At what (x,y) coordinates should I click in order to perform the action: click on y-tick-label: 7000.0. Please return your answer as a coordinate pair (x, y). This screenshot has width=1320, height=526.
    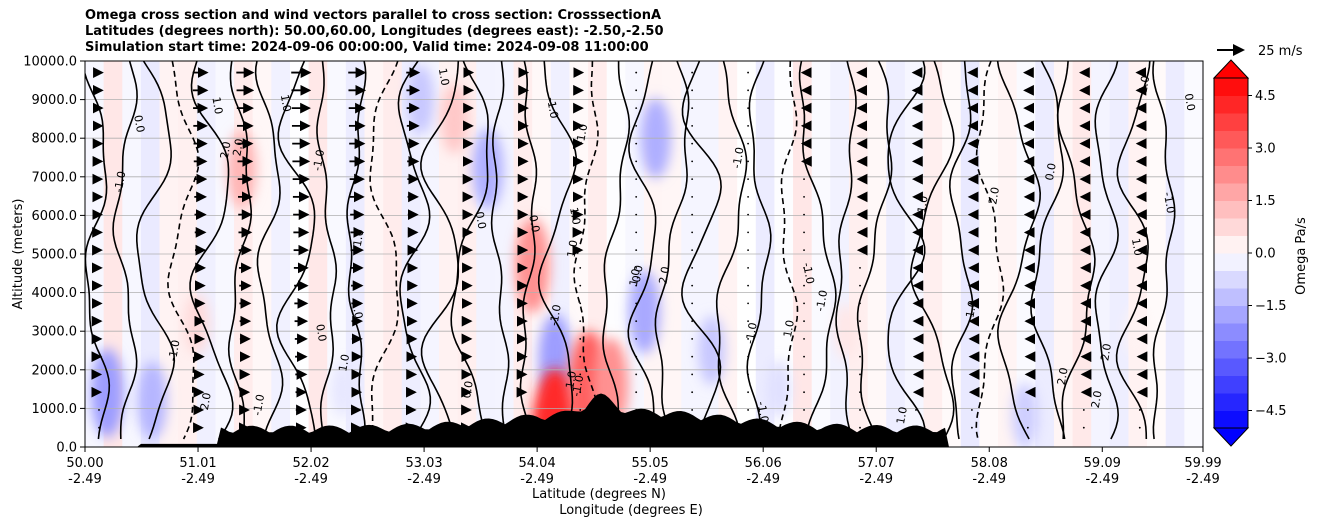
    Looking at the image, I should click on (55, 177).